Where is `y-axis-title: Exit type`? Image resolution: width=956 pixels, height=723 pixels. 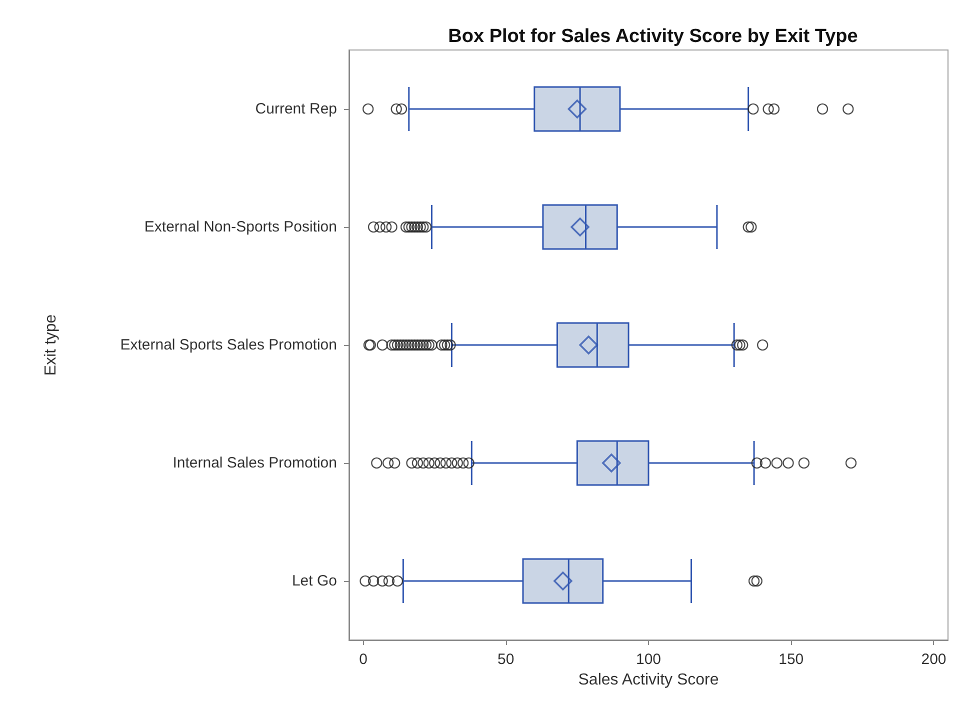 y-axis-title: Exit type is located at coordinates (51, 345).